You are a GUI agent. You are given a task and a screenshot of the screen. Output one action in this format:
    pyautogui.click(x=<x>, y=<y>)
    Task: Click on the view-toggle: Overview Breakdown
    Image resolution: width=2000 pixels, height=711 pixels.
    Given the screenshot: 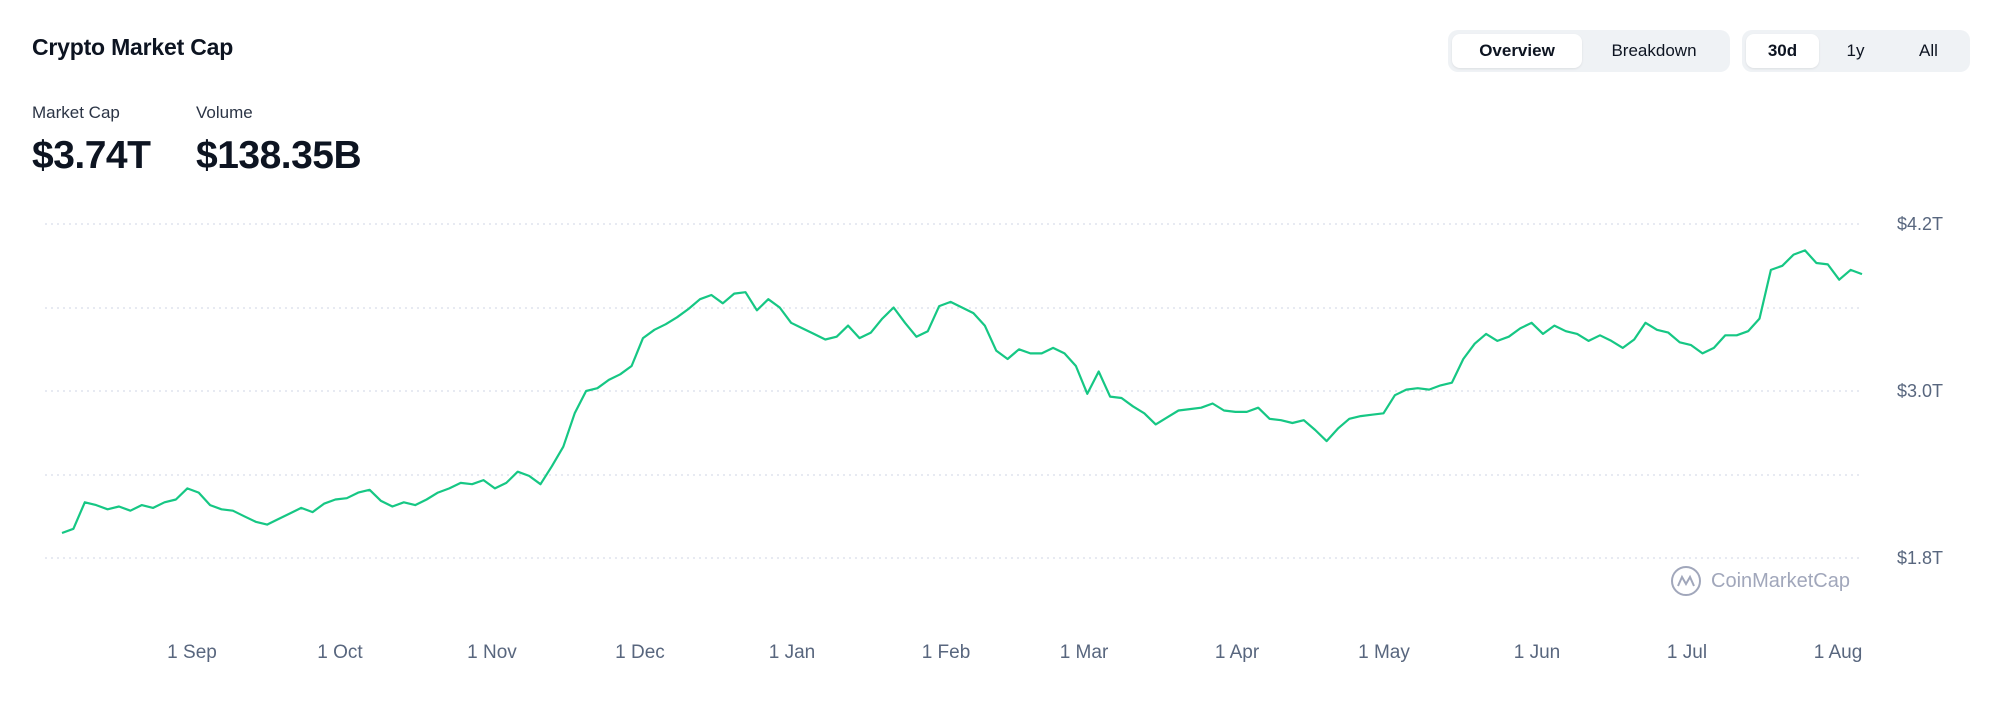 What is the action you would take?
    pyautogui.click(x=1589, y=51)
    